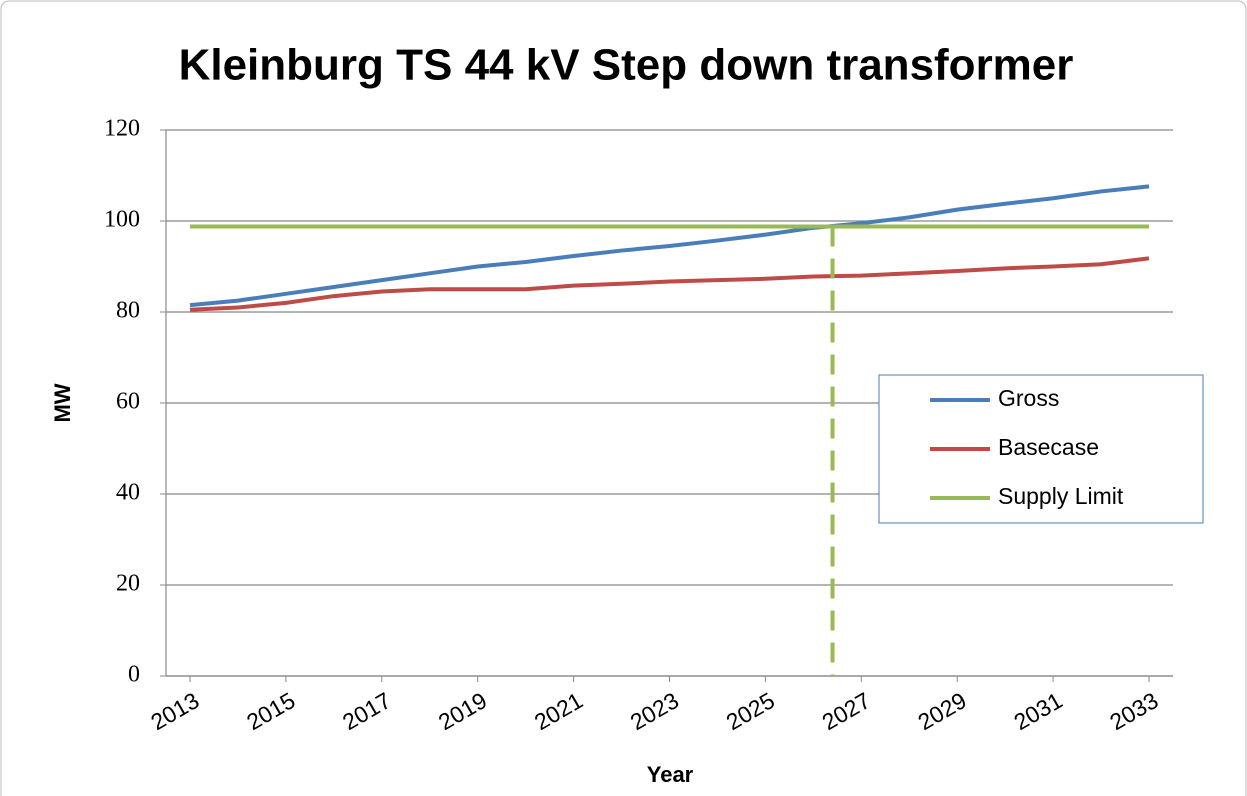 This screenshot has height=796, width=1247. What do you see at coordinates (626, 65) in the screenshot?
I see `chart-title: Kleinburg TS 44 kV Step down transformer` at bounding box center [626, 65].